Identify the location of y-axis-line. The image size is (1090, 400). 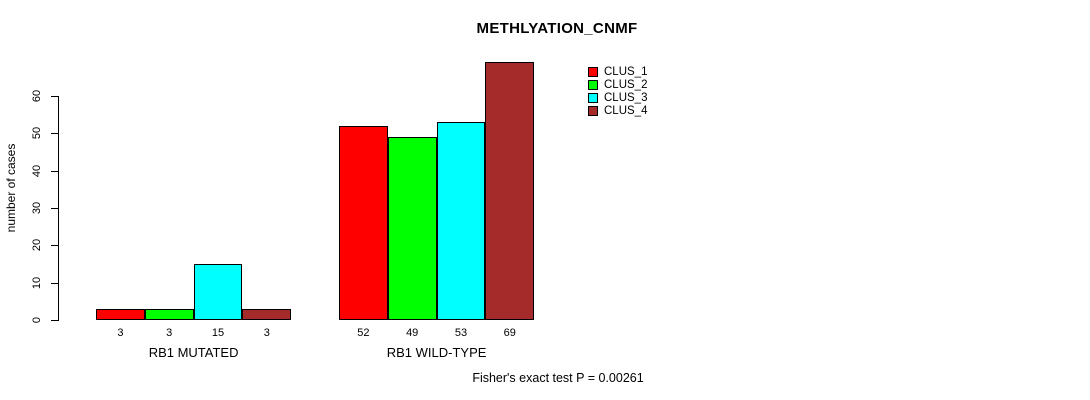
(58, 208).